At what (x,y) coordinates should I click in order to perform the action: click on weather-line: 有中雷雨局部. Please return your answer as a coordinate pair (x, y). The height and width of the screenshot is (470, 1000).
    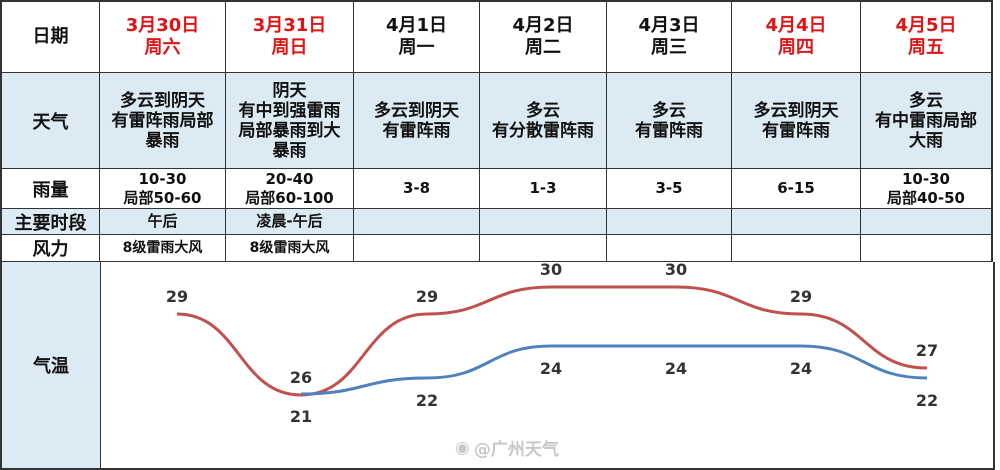
    Looking at the image, I should click on (926, 120).